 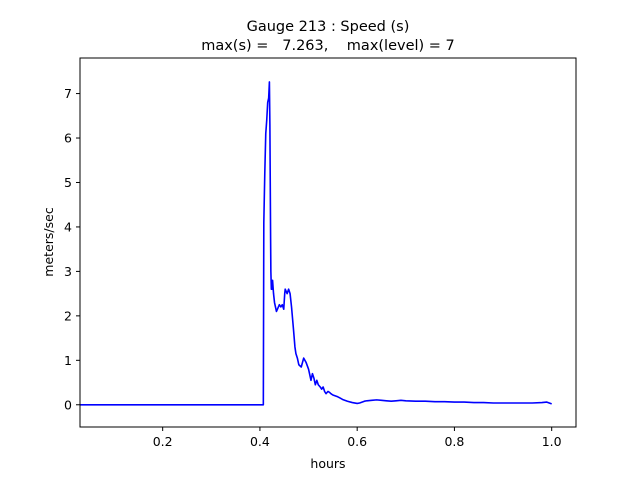 What do you see at coordinates (68, 138) in the screenshot?
I see `y-tick-label: 6` at bounding box center [68, 138].